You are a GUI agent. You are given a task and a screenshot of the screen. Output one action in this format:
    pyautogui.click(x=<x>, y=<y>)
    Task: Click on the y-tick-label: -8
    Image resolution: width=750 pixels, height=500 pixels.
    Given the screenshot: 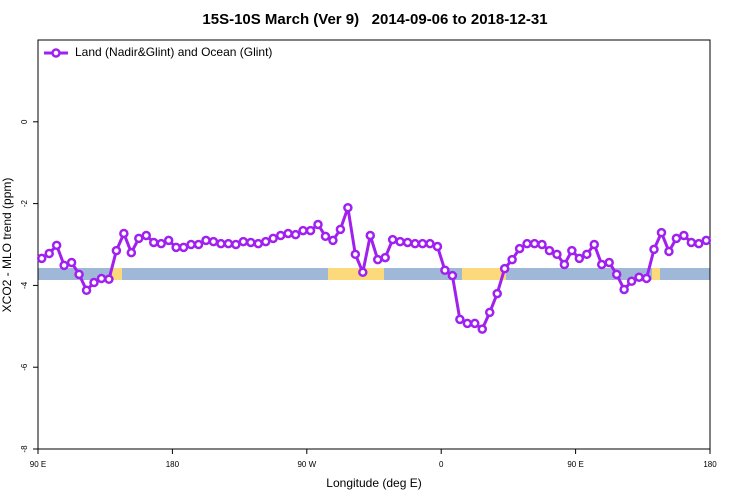 What is the action you would take?
    pyautogui.click(x=24, y=449)
    